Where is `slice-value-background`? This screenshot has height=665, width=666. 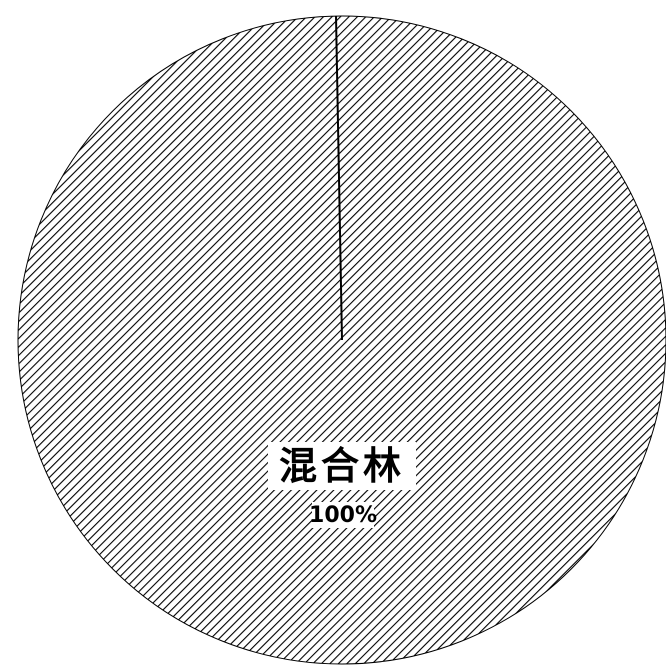
slice-value-background is located at coordinates (343, 515).